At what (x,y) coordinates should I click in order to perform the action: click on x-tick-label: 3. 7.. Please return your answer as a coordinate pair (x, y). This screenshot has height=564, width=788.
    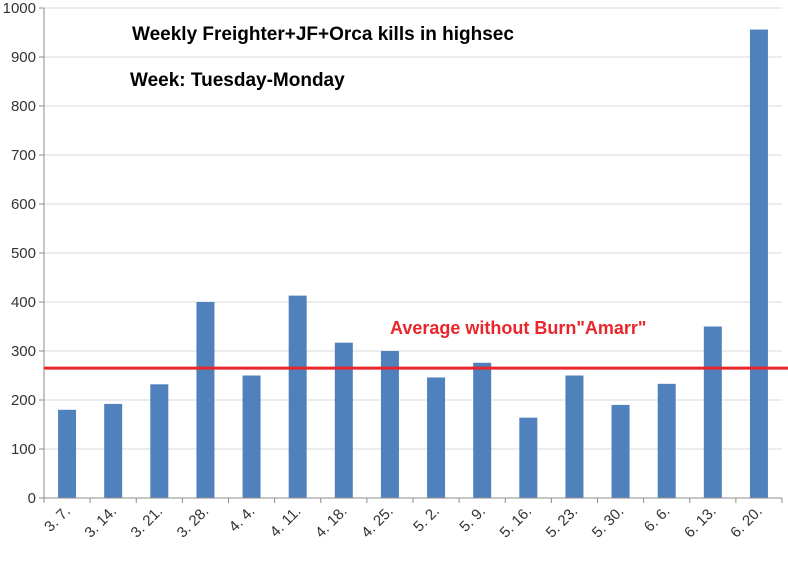
    Looking at the image, I should click on (57, 519).